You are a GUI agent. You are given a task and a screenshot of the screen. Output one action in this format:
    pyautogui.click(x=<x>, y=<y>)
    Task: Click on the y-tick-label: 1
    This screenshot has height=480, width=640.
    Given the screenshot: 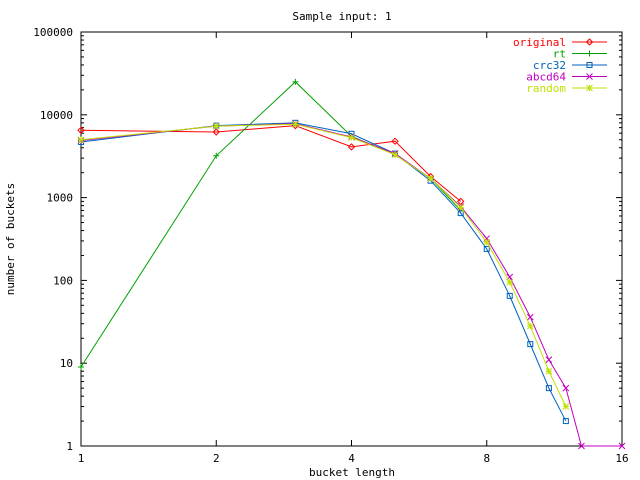 What is the action you would take?
    pyautogui.click(x=69, y=446)
    